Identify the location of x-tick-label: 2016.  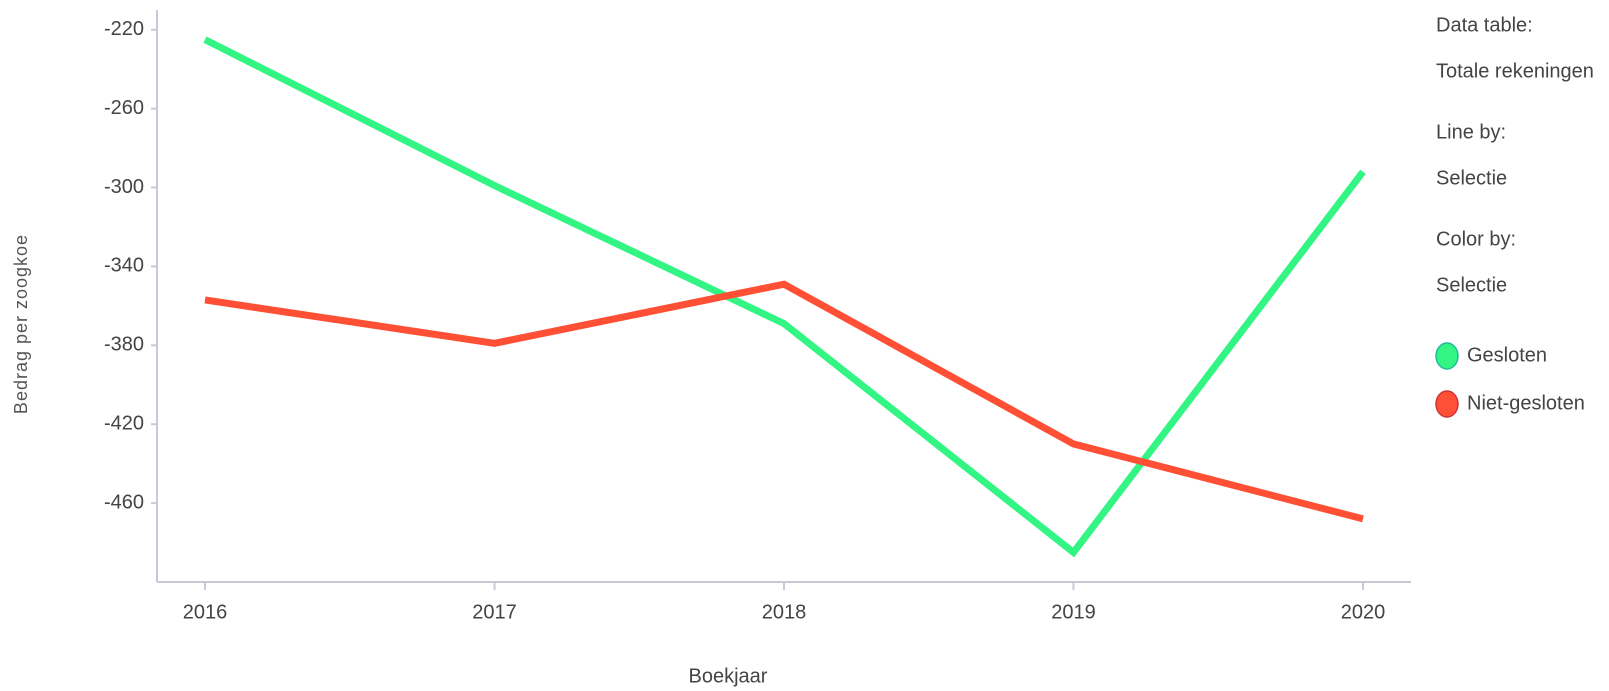
(205, 612).